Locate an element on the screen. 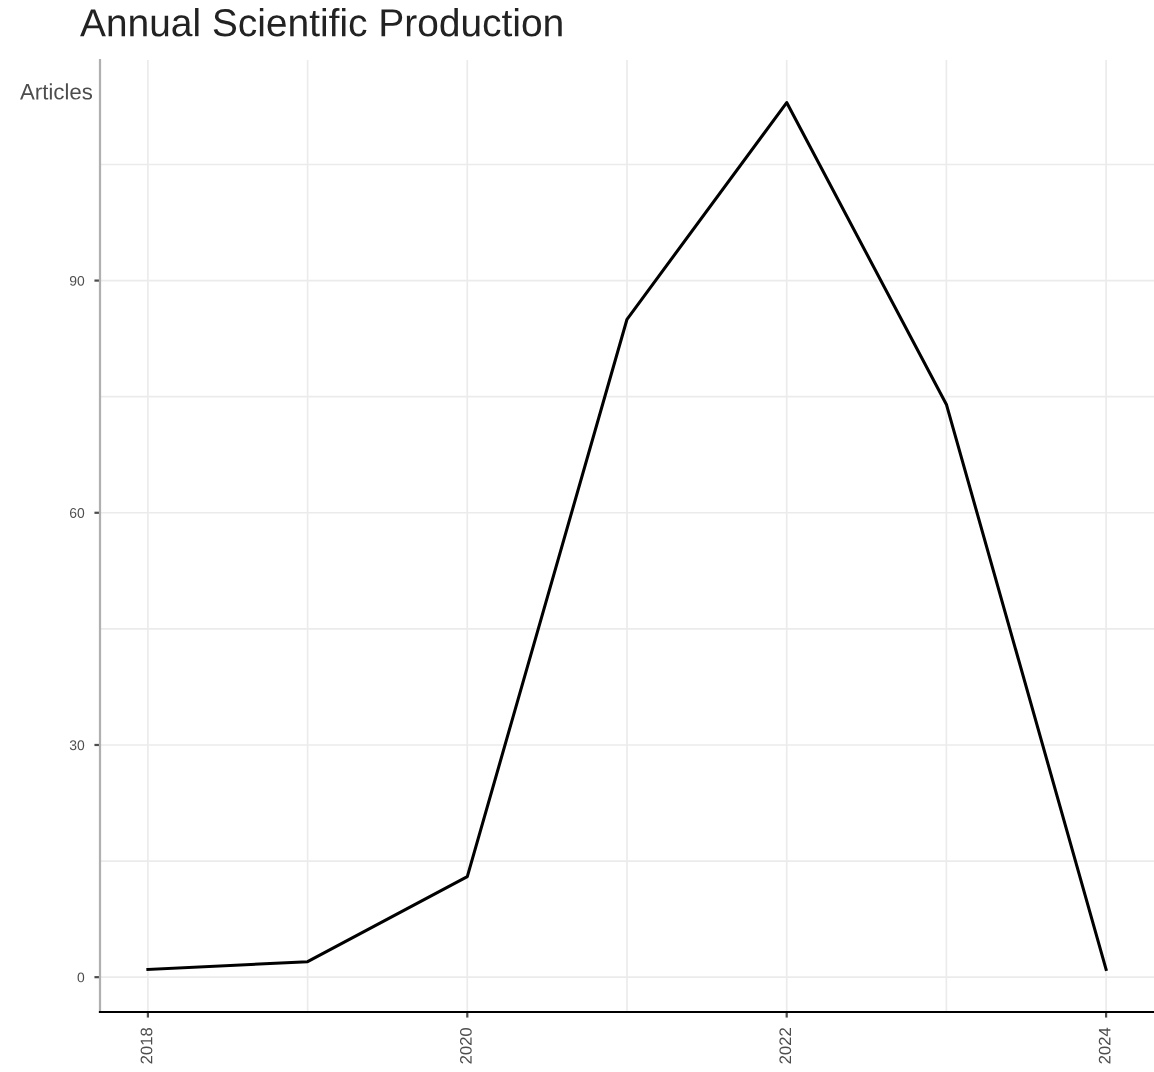 The height and width of the screenshot is (1072, 1154). y-axis-title: Articles is located at coordinates (56, 91).